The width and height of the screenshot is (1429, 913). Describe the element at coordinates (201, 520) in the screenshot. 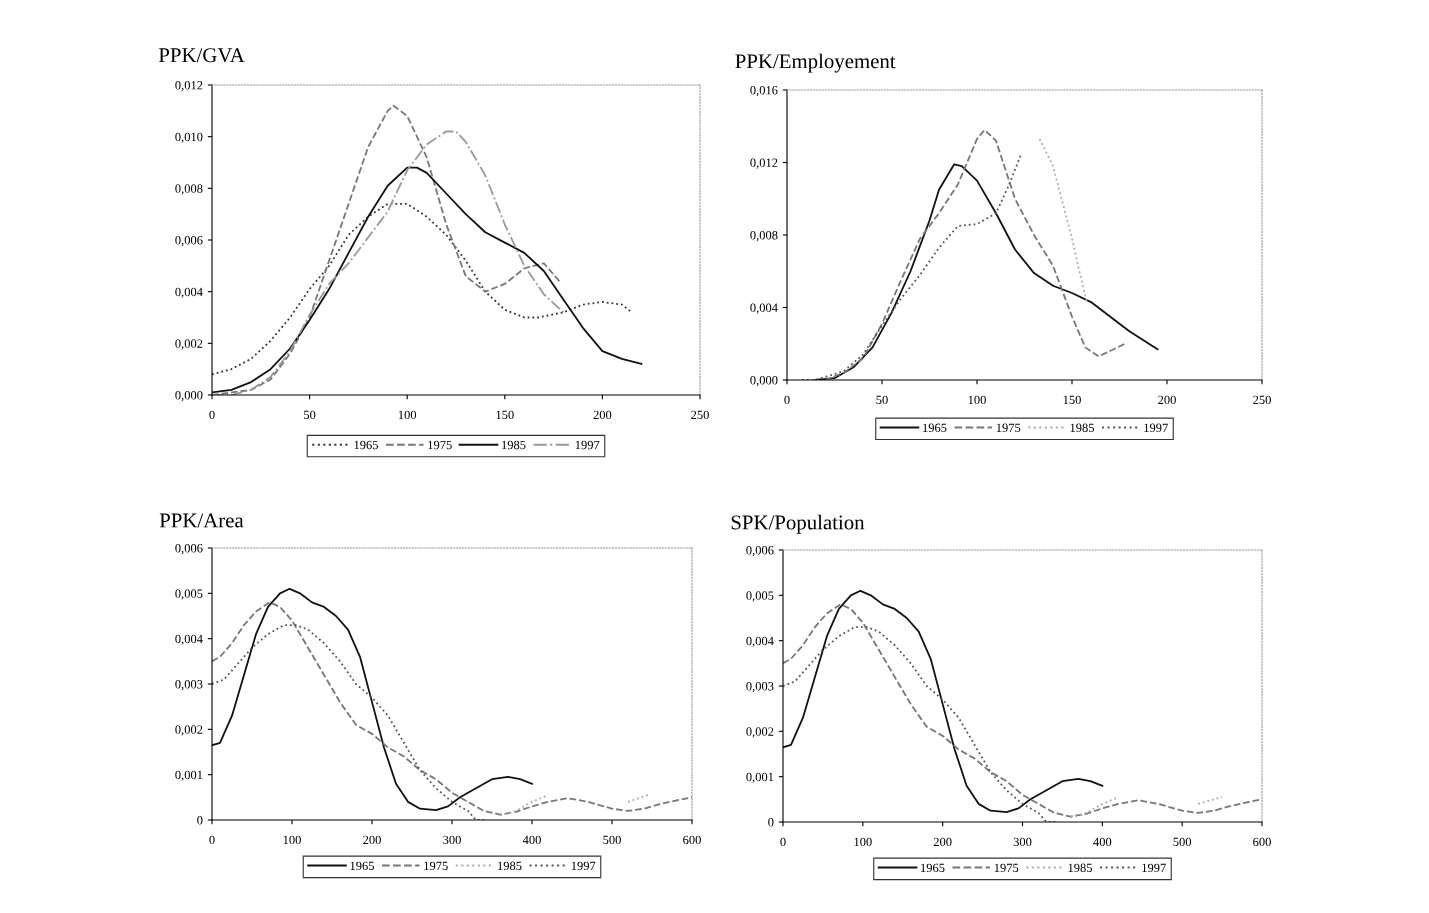

I see `chart-title: PPK/Area` at that location.